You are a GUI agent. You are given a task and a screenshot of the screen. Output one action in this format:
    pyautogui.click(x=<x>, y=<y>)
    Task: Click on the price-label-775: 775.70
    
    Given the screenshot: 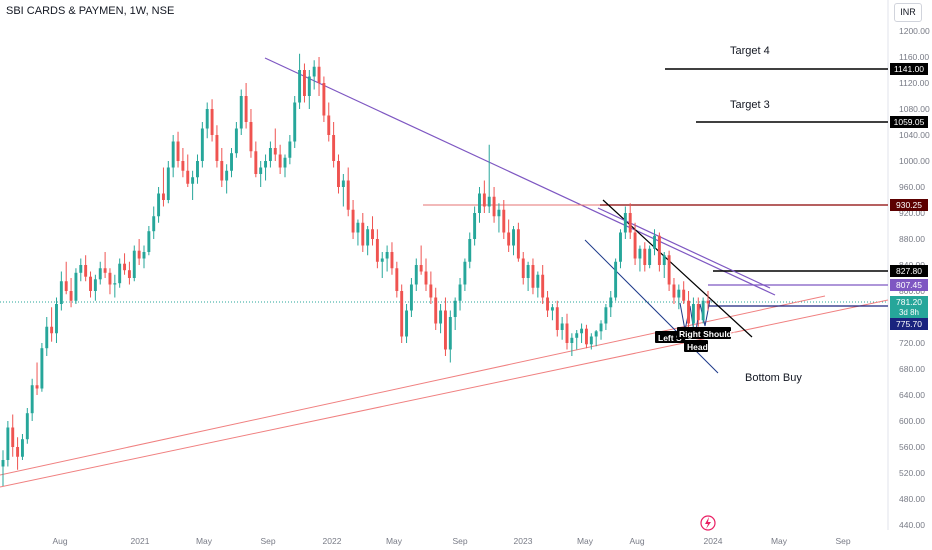 What is the action you would take?
    pyautogui.click(x=909, y=324)
    